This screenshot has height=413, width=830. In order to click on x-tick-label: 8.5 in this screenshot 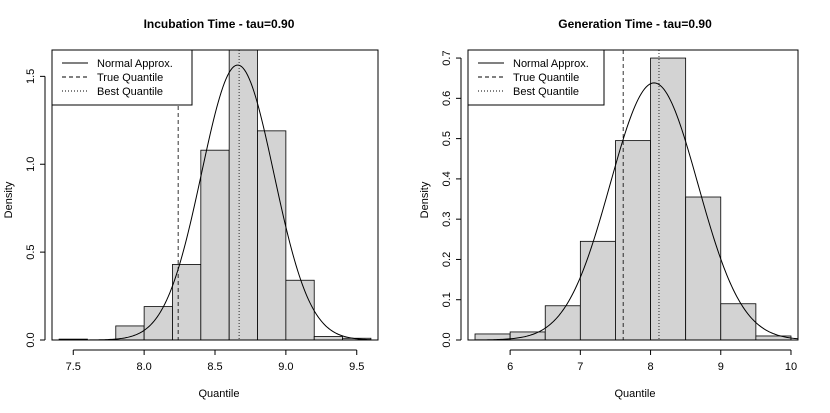, I will do `click(214, 367)`.